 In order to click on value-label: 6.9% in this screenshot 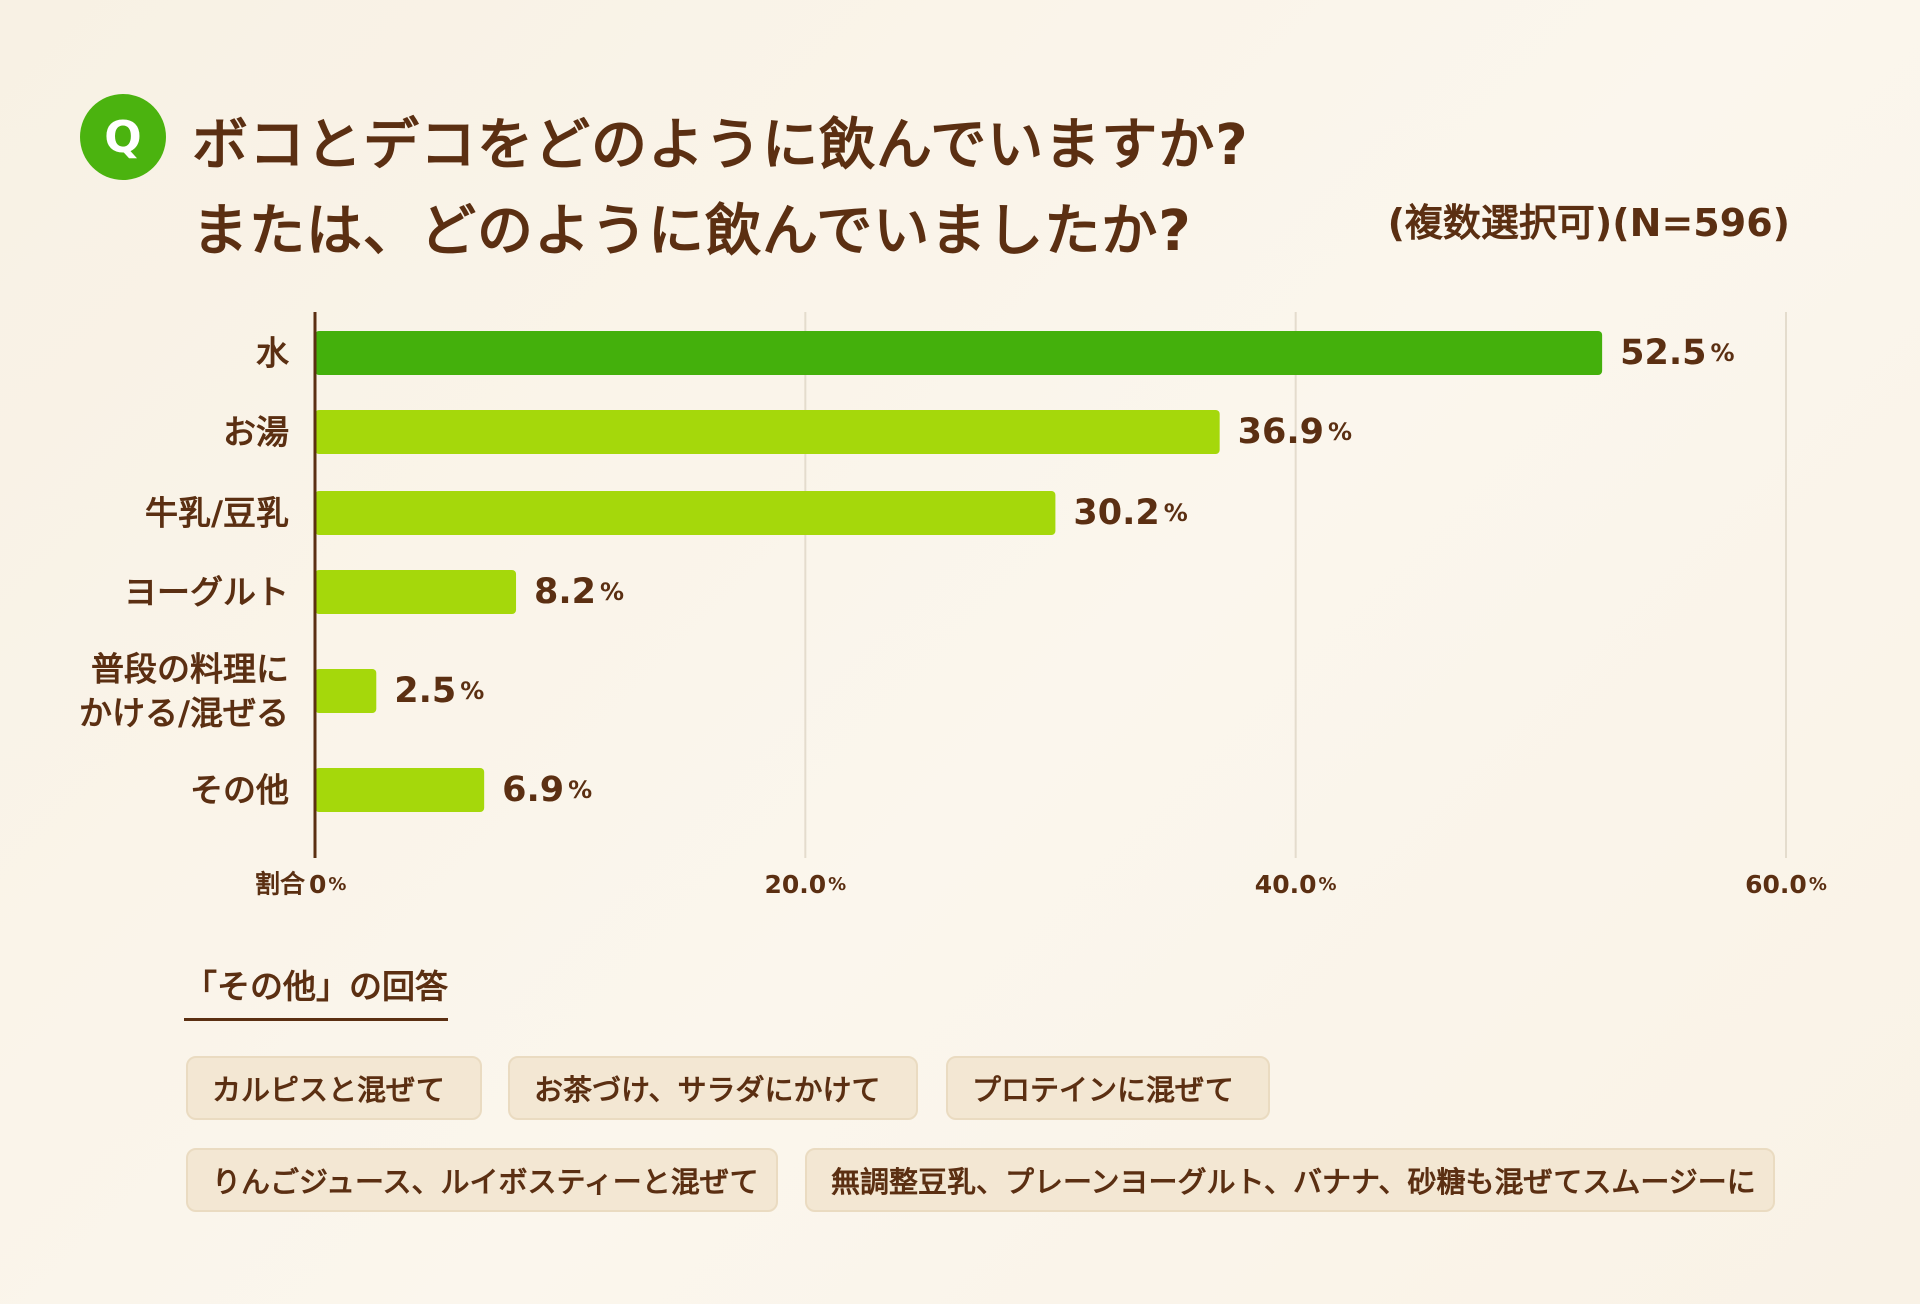, I will do `click(547, 790)`.